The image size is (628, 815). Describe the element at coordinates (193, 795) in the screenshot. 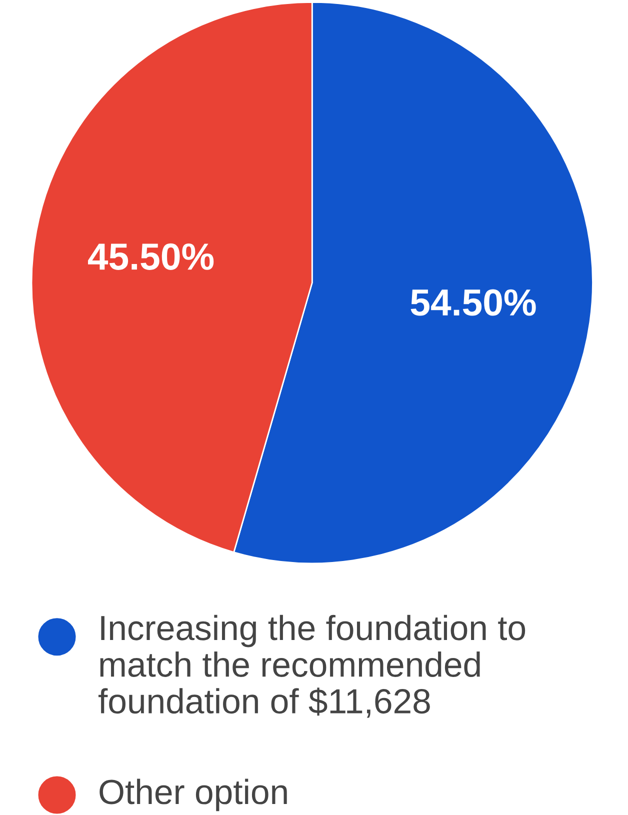

I see `legend-label: Other option` at that location.